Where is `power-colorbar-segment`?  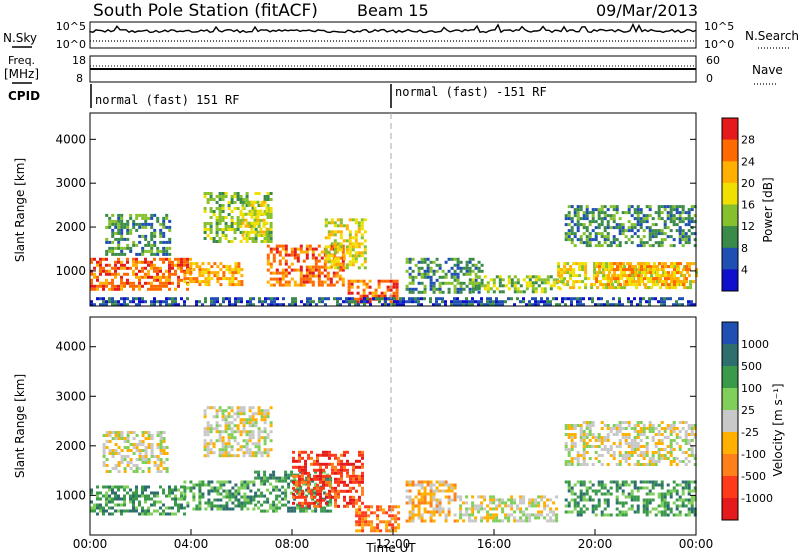
power-colorbar-segment is located at coordinates (730, 172).